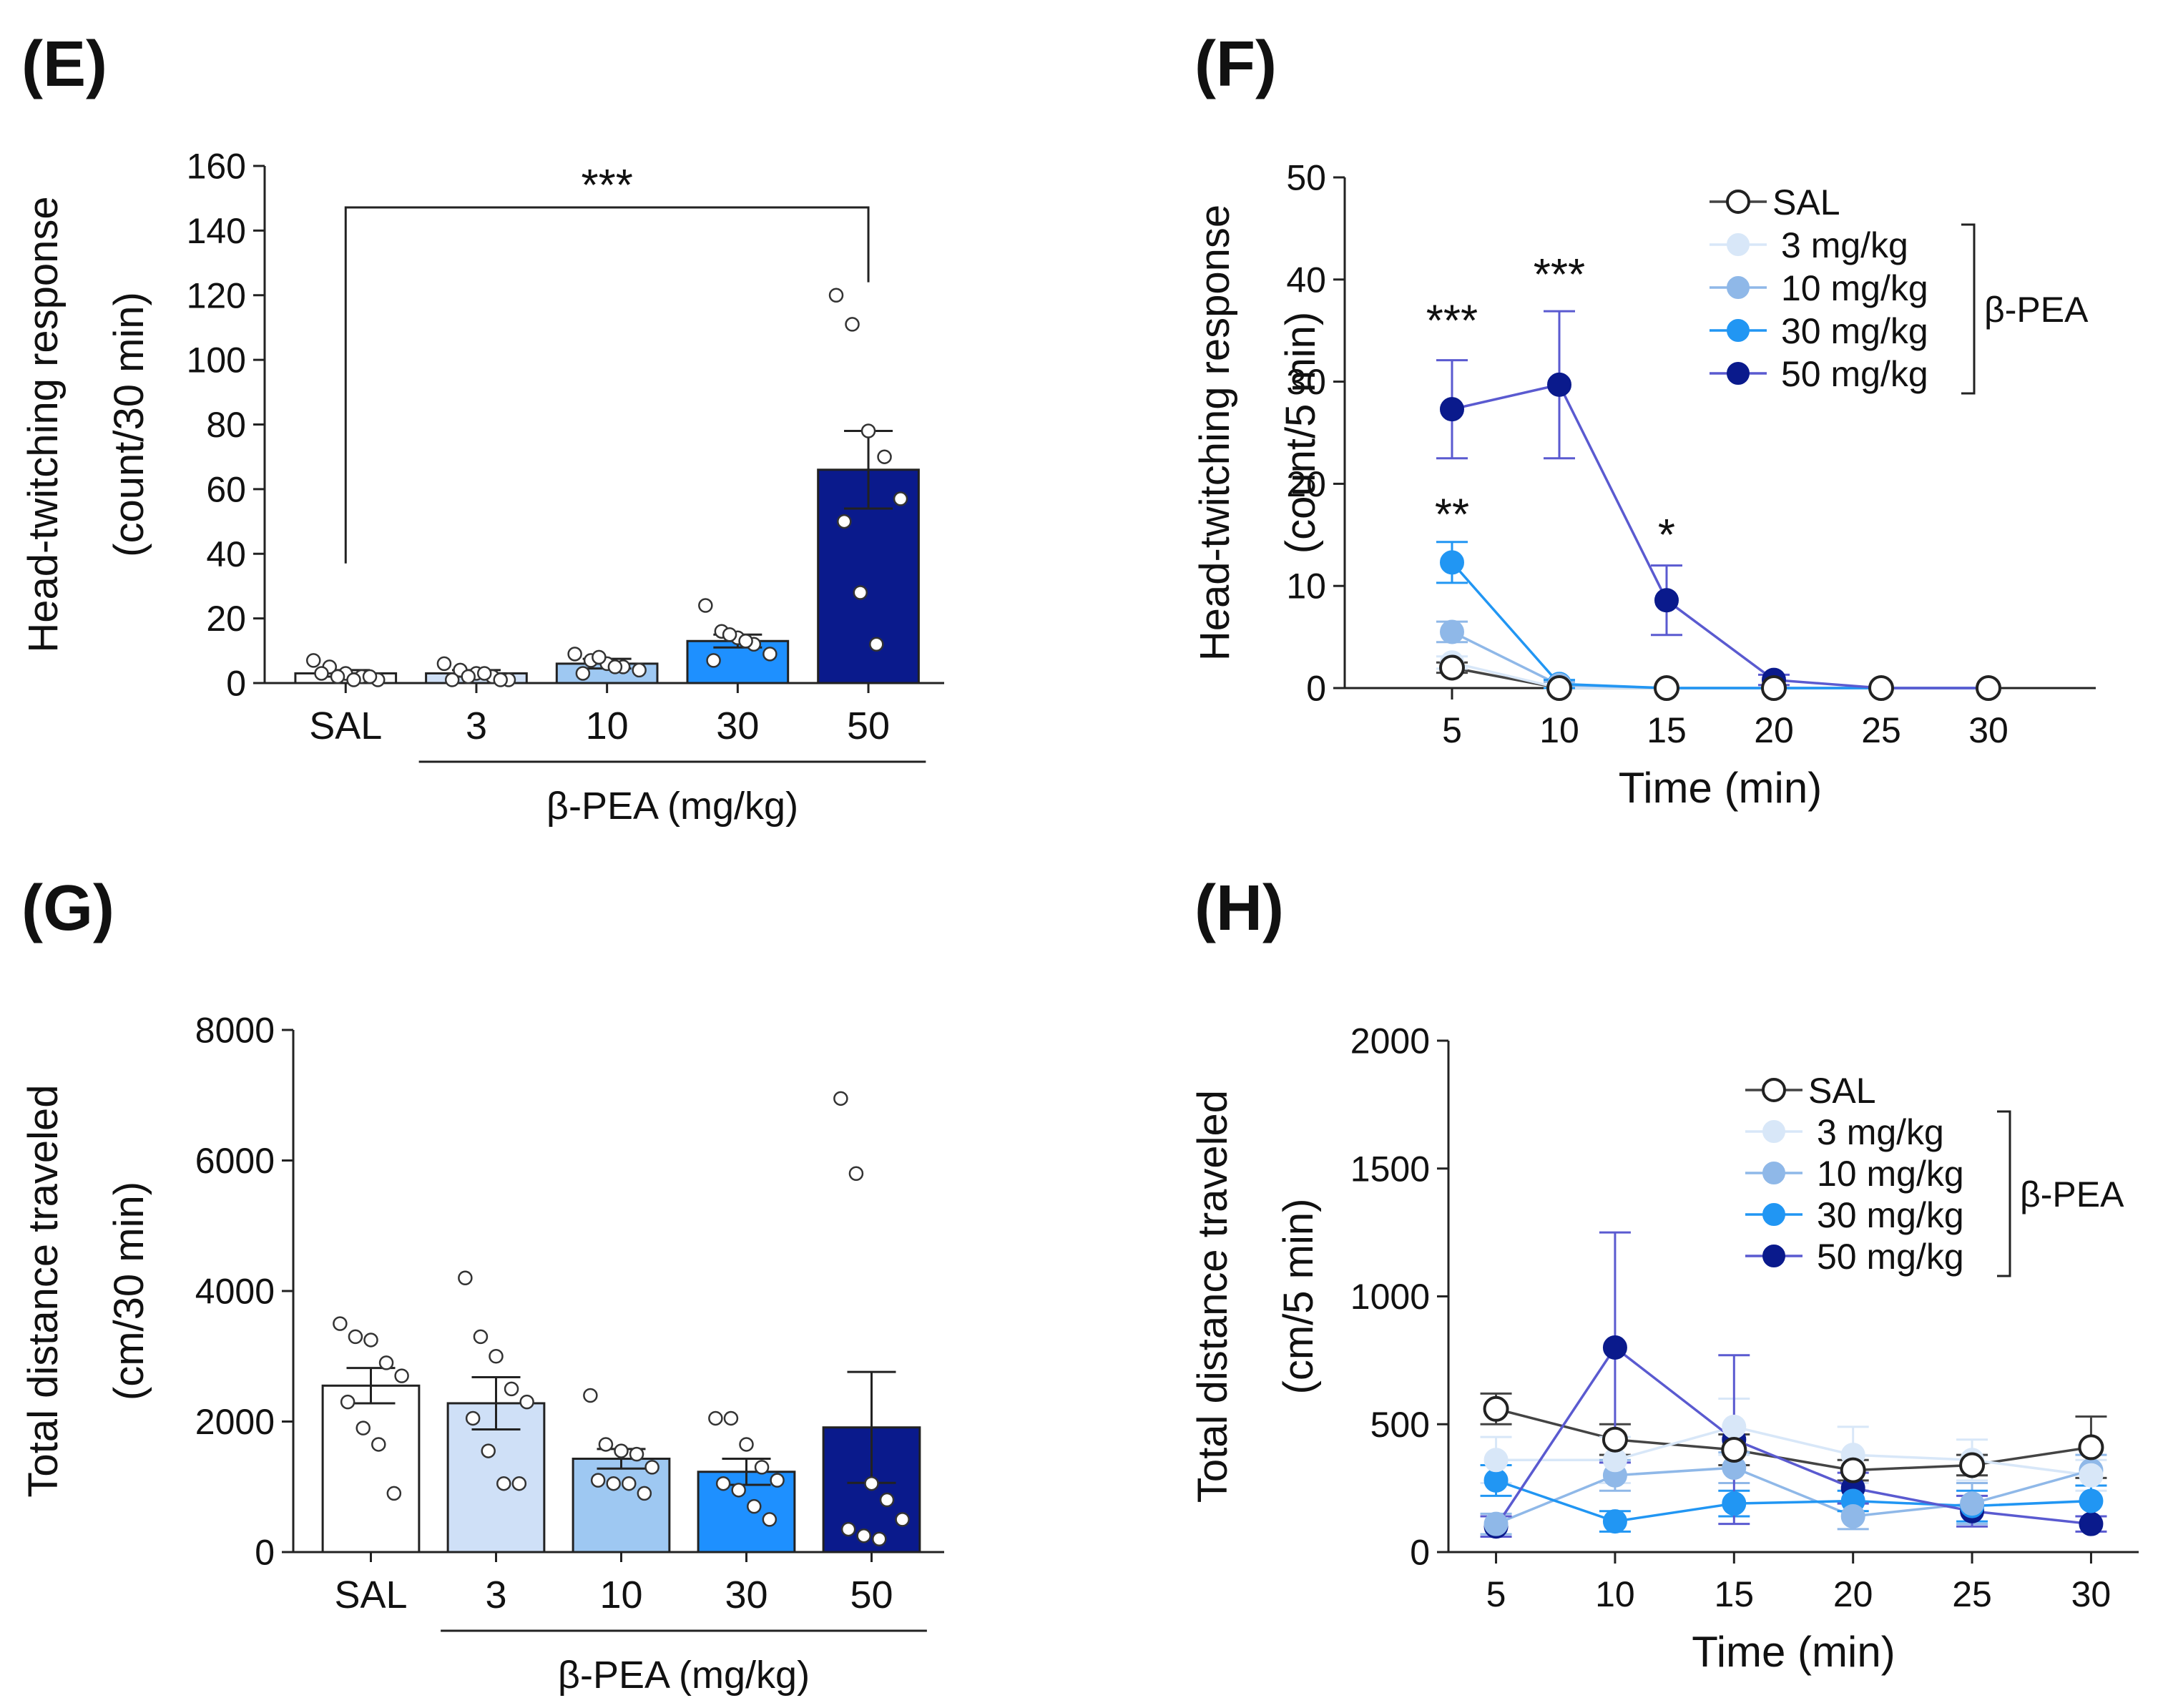  I want to click on panel-h-x-tick-label: 20, so click(1853, 1594).